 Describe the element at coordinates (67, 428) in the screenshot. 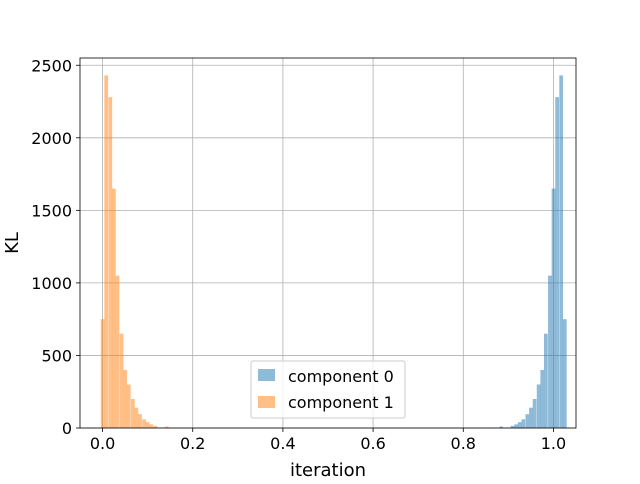

I see `y-tick-label: 0` at that location.